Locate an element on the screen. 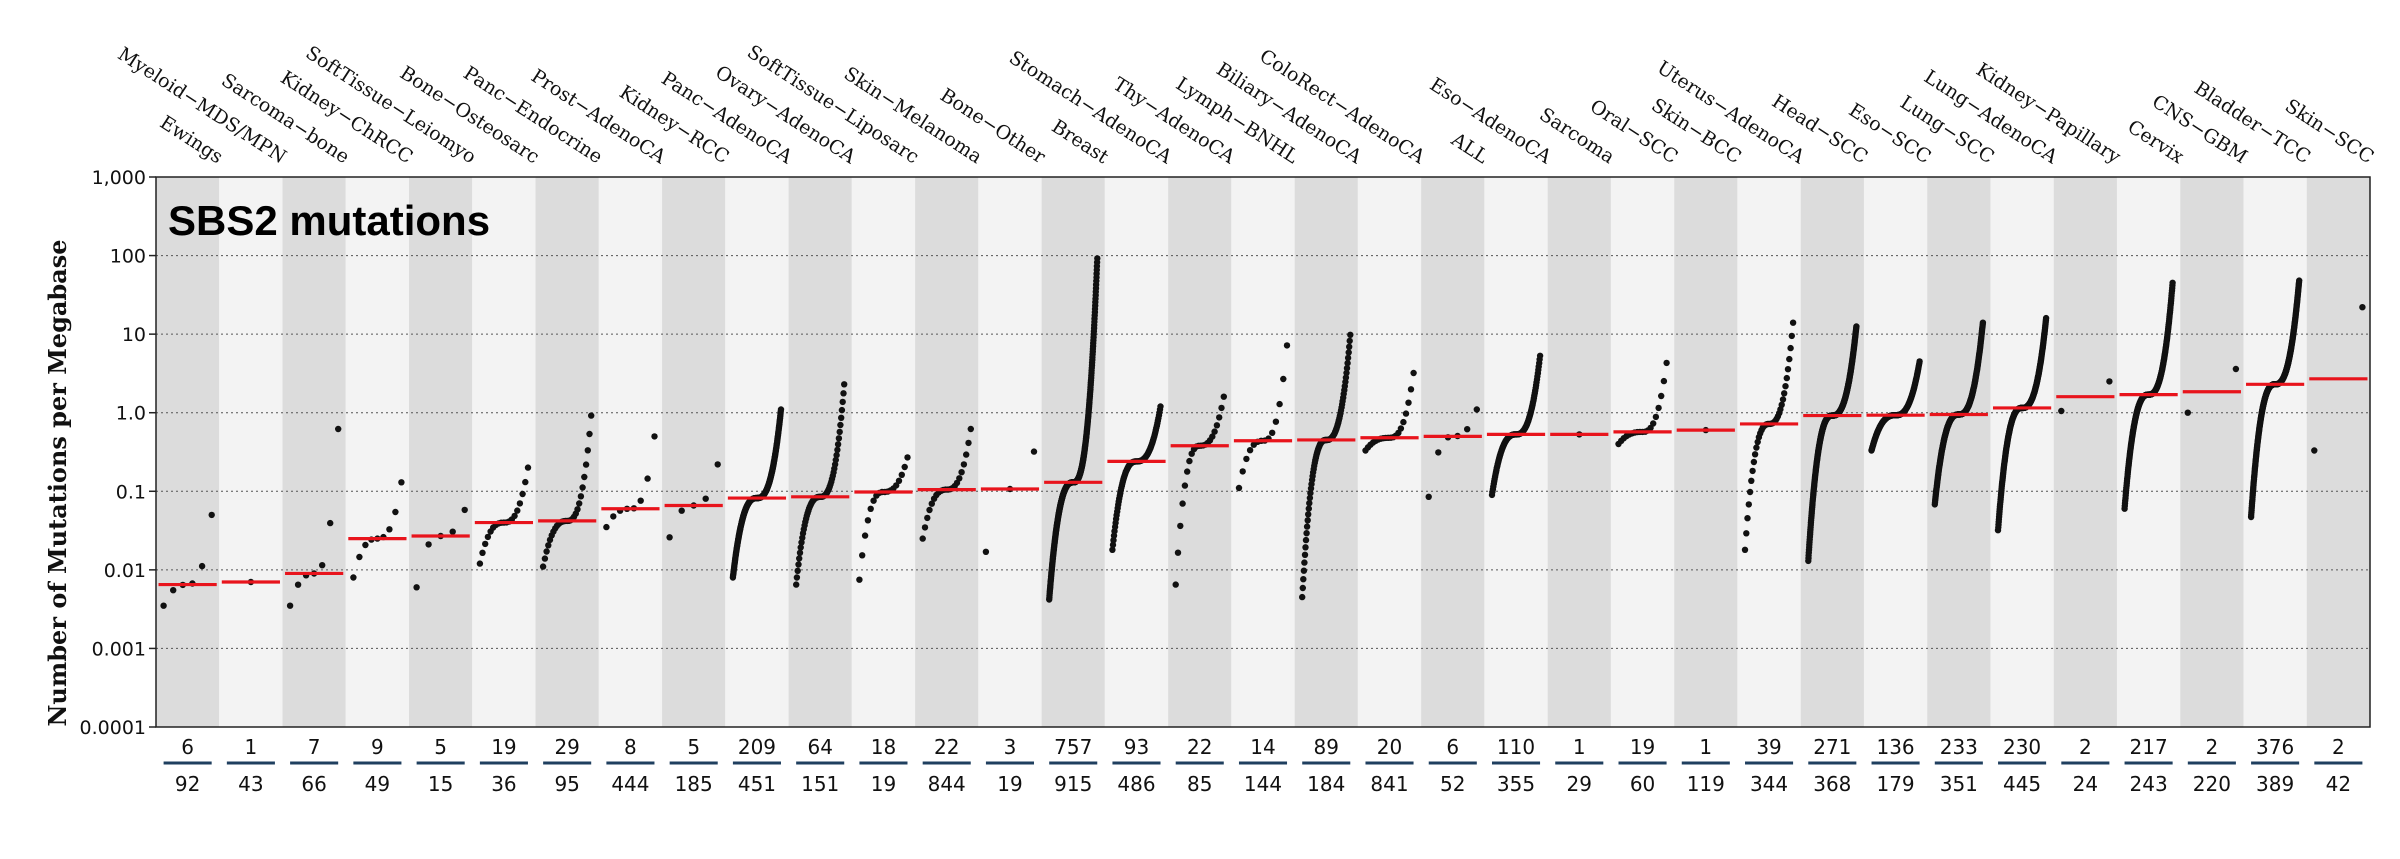 This screenshot has height=859, width=2400. count-with-signature: 22 is located at coordinates (946, 747).